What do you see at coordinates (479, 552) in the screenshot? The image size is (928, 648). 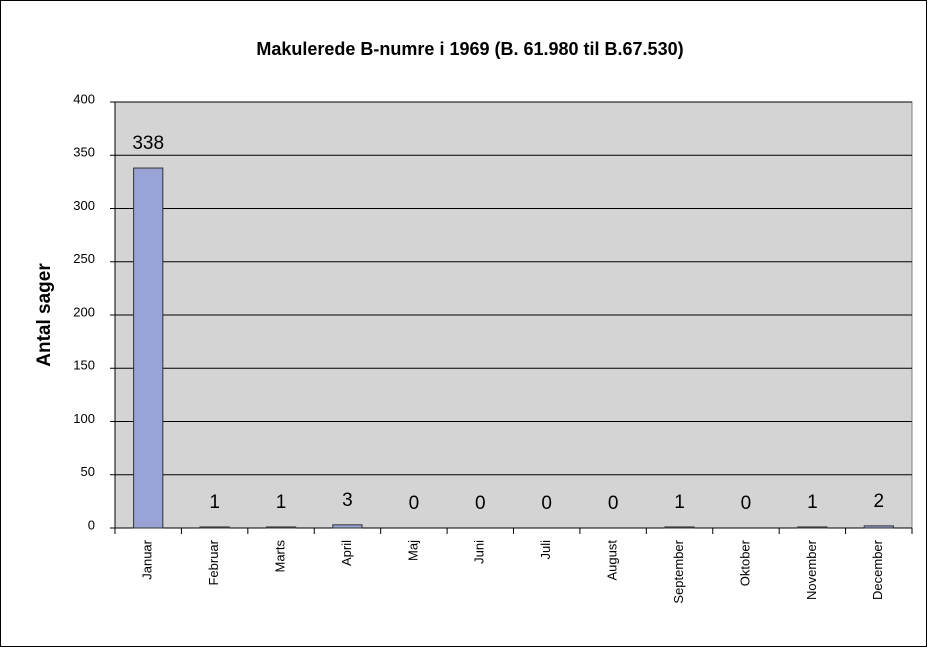 I see `x-tick-label: Juni` at bounding box center [479, 552].